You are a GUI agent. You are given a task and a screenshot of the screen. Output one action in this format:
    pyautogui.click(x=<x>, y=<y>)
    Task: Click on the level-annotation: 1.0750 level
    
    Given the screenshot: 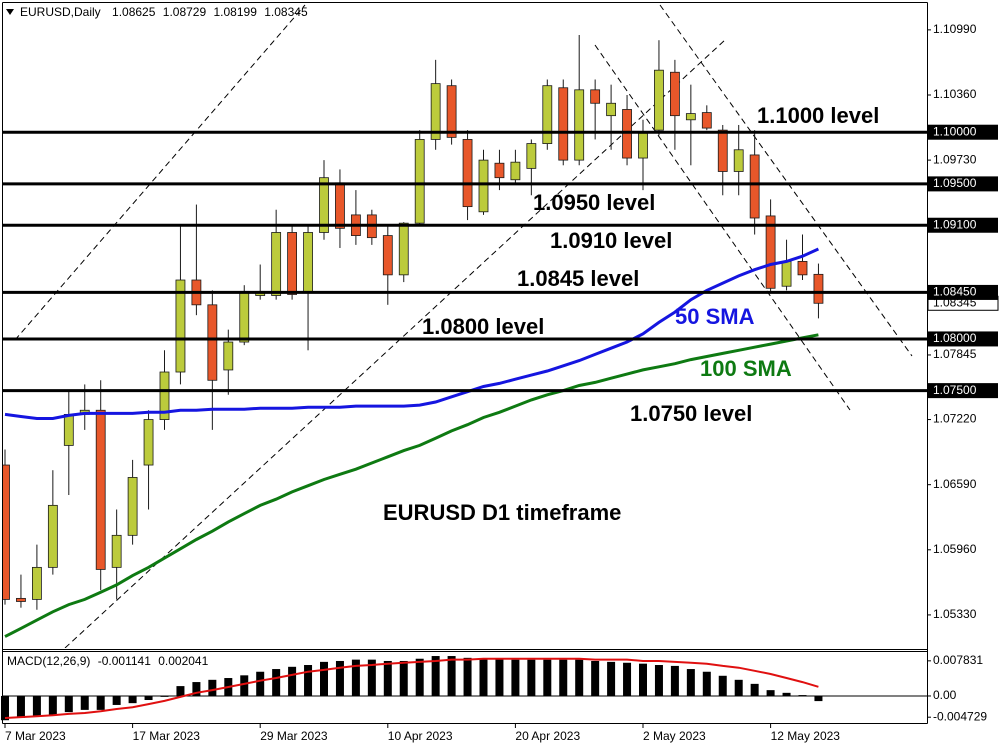 What is the action you would take?
    pyautogui.click(x=691, y=413)
    